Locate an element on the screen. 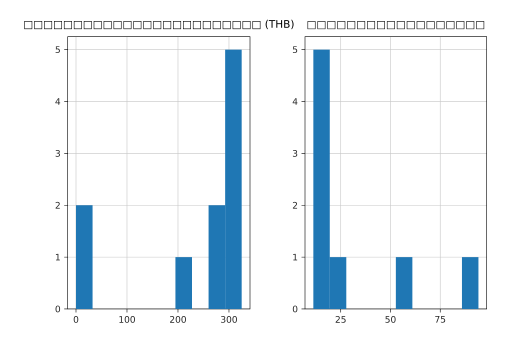  x-tick-label: 75 is located at coordinates (440, 319).